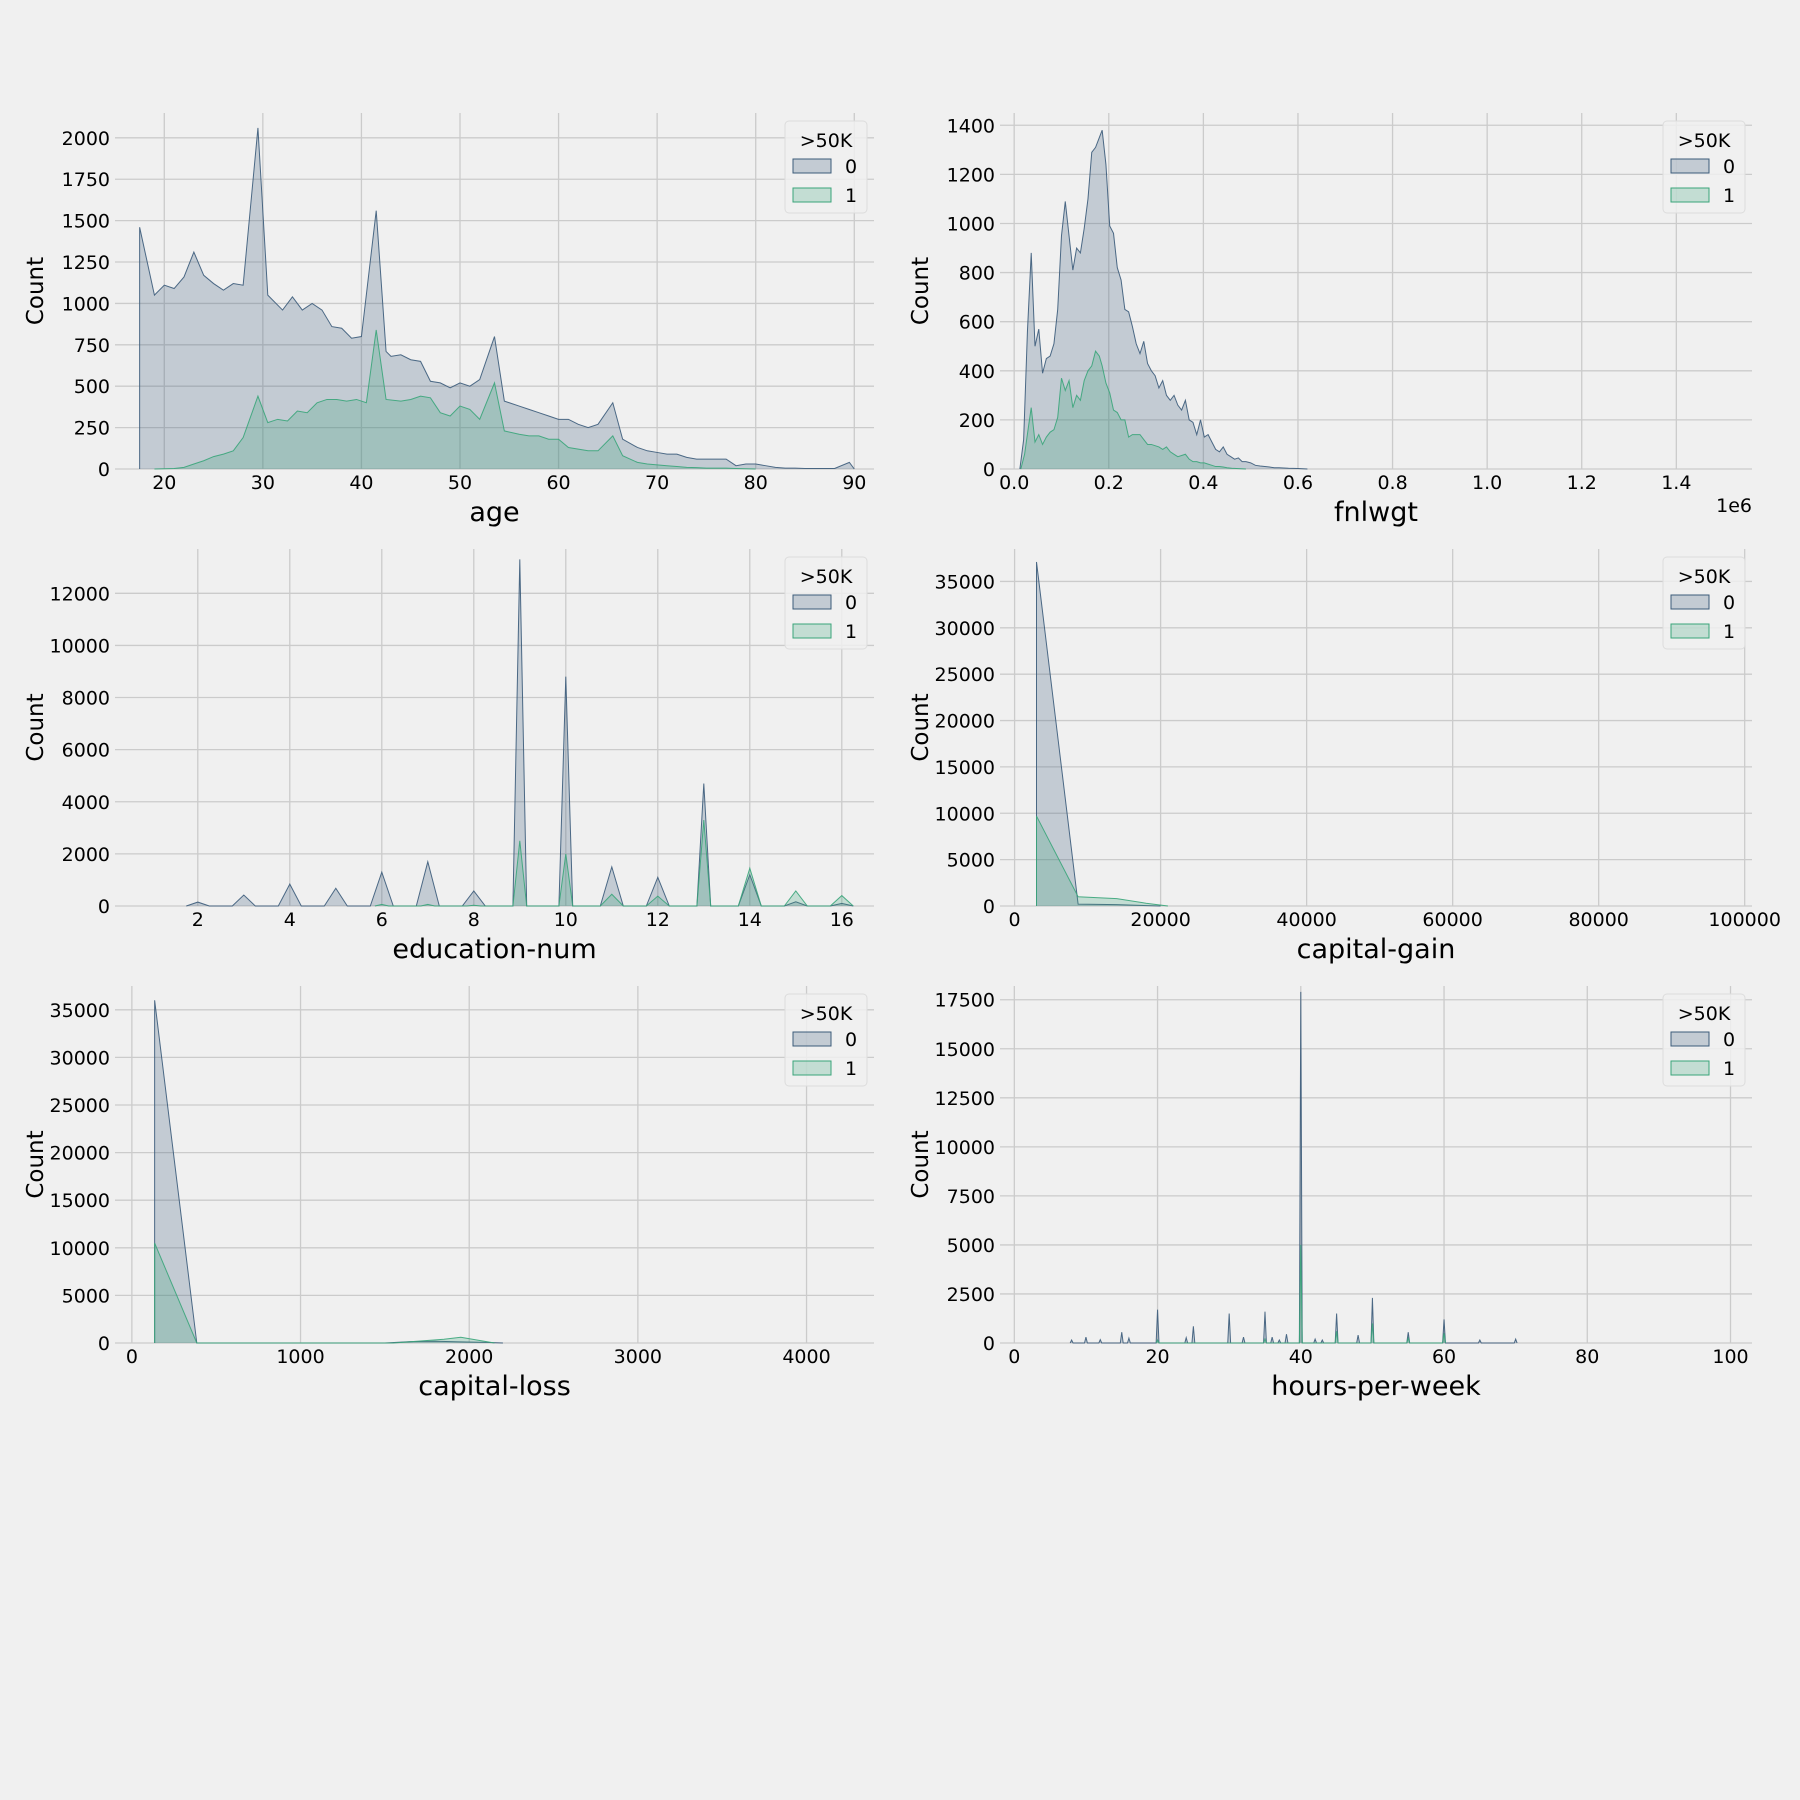  Describe the element at coordinates (806, 1357) in the screenshot. I see `x-tick-label: 4000` at that location.